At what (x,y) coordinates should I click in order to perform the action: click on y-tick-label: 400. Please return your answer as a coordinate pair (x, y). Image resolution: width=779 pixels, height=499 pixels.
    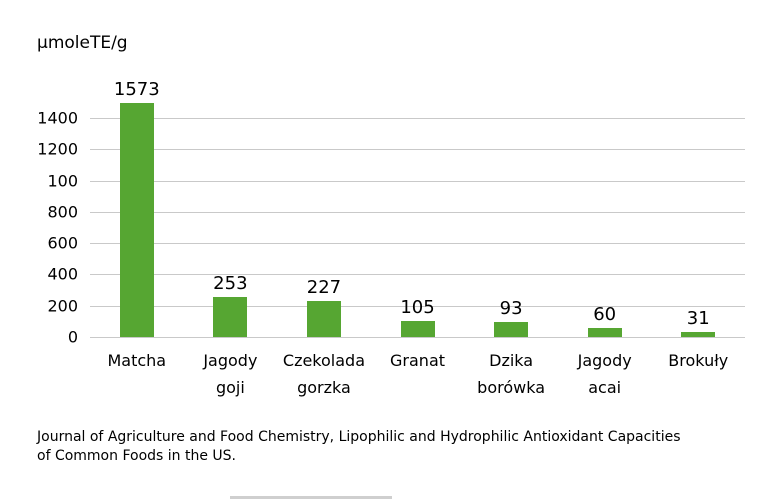
    Looking at the image, I should click on (62, 274).